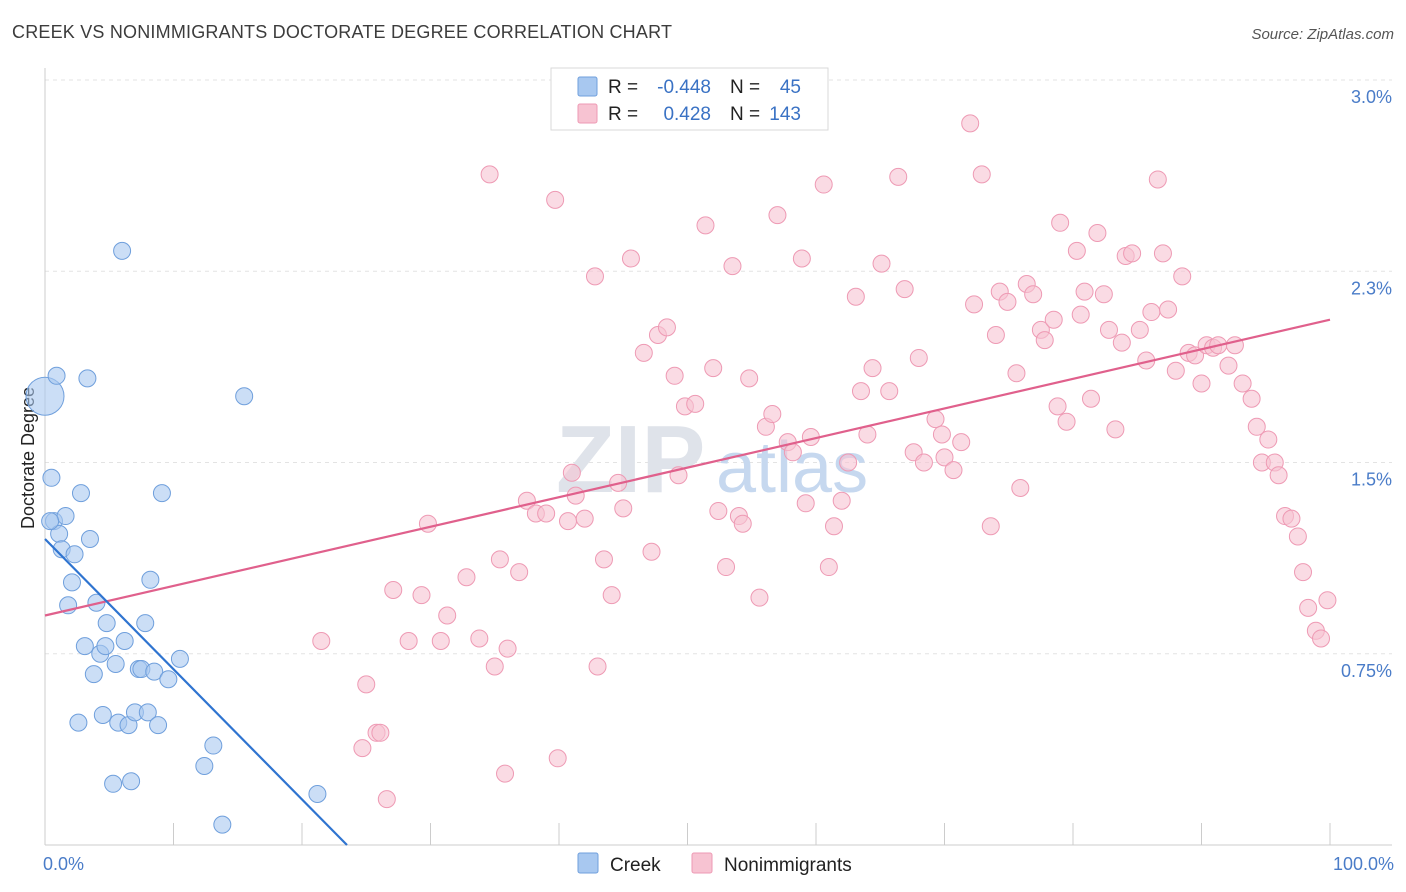 Image resolution: width=1406 pixels, height=892 pixels. I want to click on chart-source: Source: ZipAtlas.com, so click(1322, 34).